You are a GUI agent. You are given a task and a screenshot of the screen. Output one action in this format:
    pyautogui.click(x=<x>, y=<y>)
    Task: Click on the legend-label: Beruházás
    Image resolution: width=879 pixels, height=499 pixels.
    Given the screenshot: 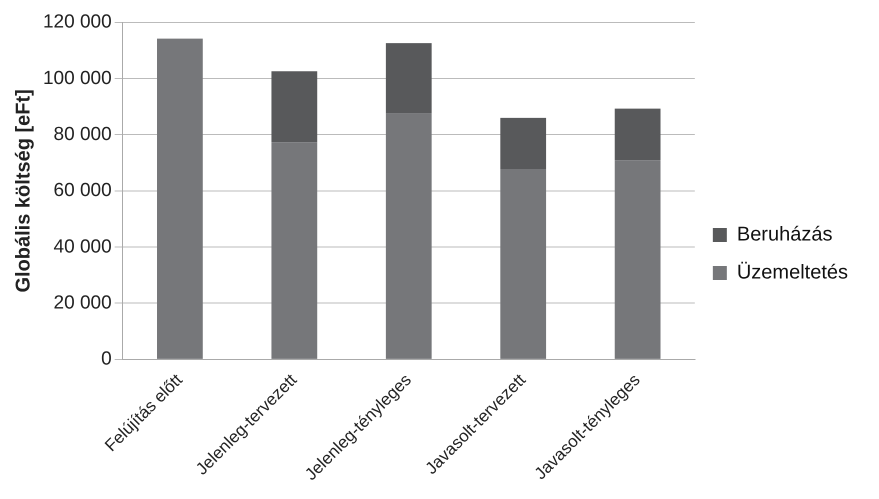 What is the action you would take?
    pyautogui.click(x=784, y=235)
    